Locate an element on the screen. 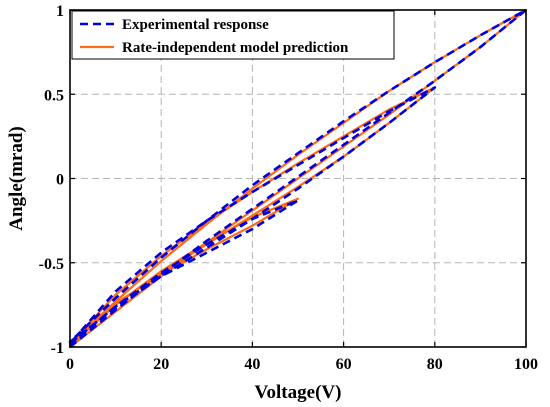  x-tick-labels: 0 20 40 60 80 100 is located at coordinates (302, 364).